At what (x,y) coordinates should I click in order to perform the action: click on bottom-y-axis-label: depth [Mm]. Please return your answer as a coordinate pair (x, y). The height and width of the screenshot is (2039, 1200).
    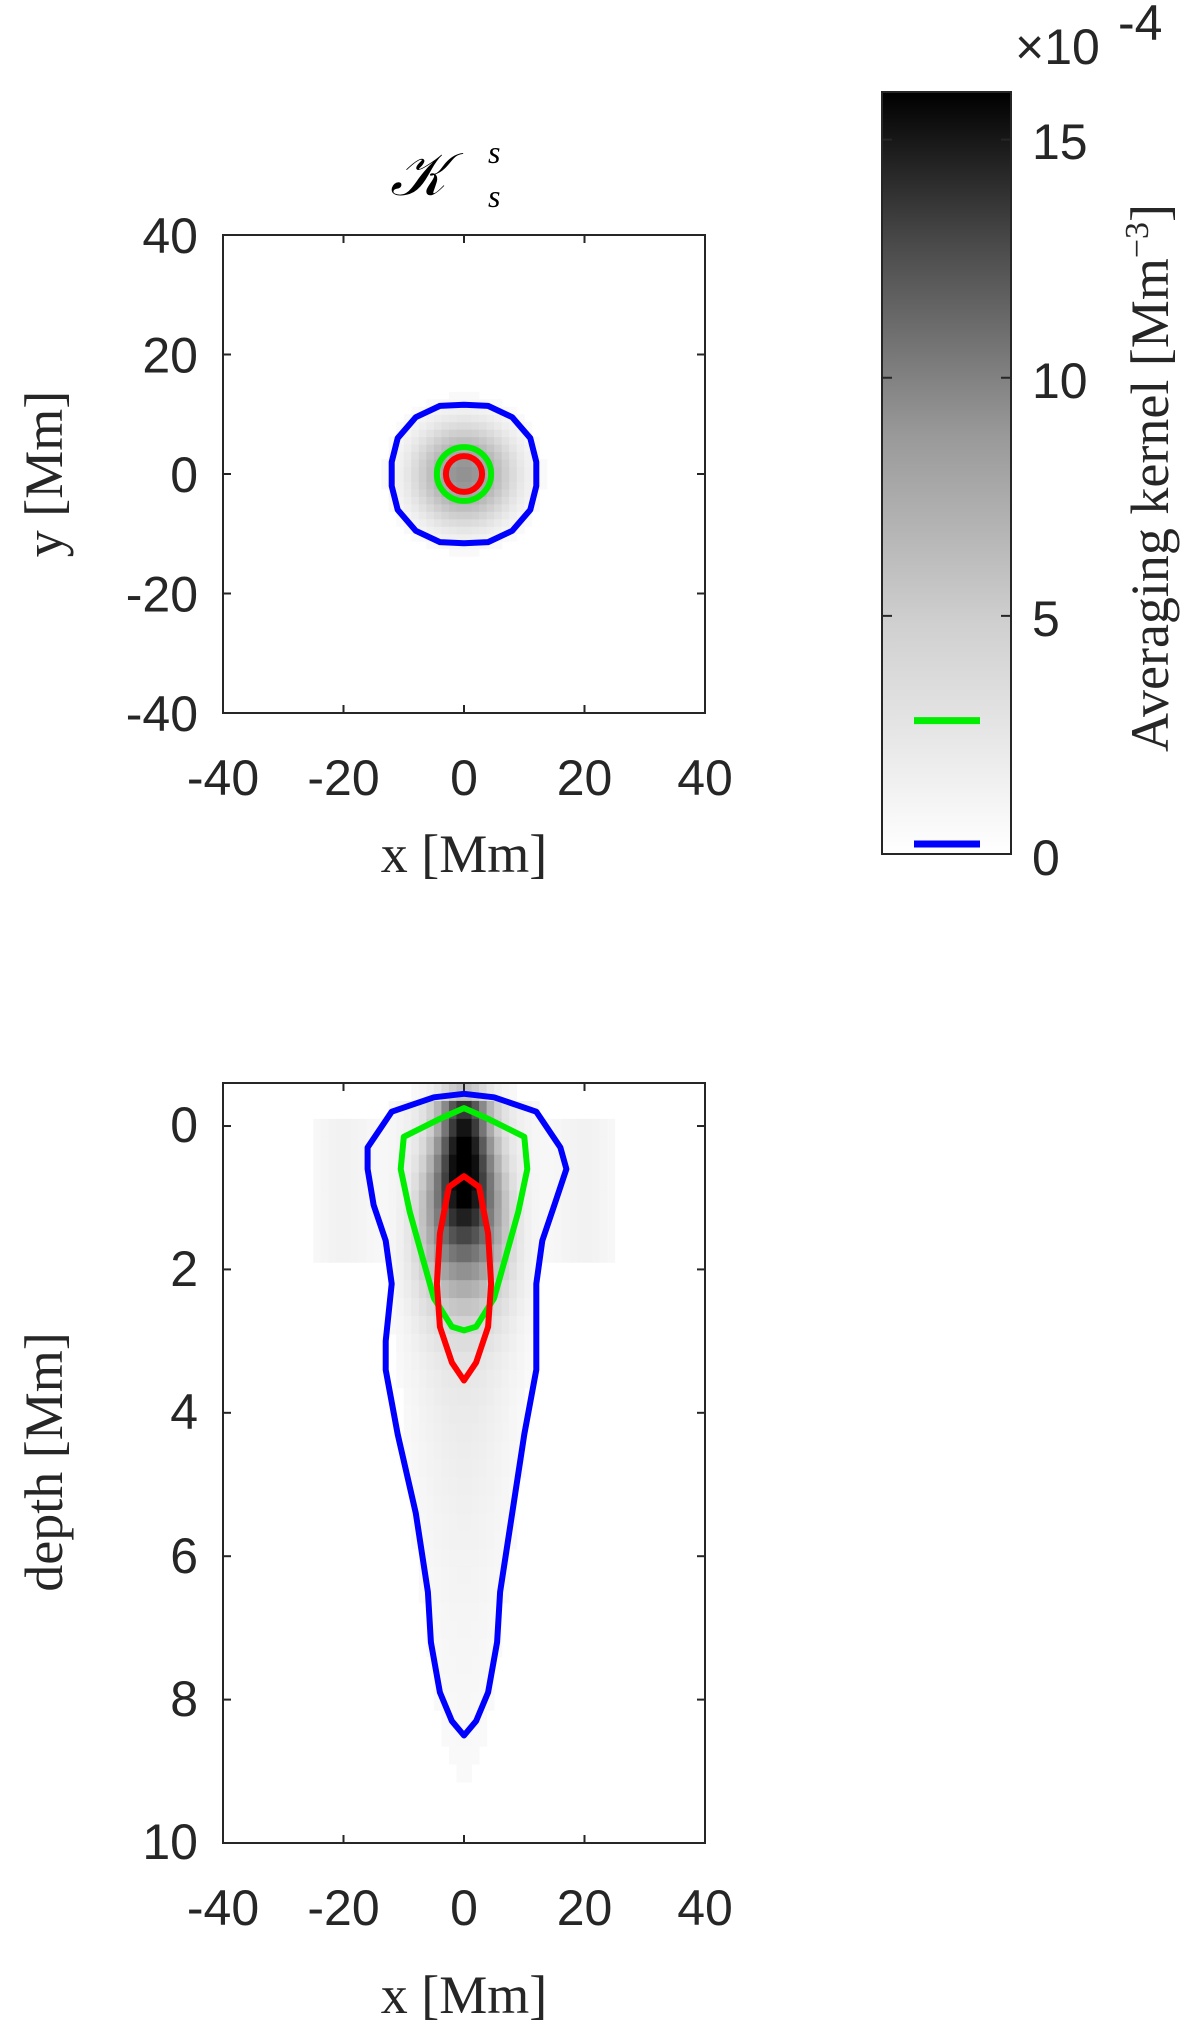
    Looking at the image, I should click on (44, 1461).